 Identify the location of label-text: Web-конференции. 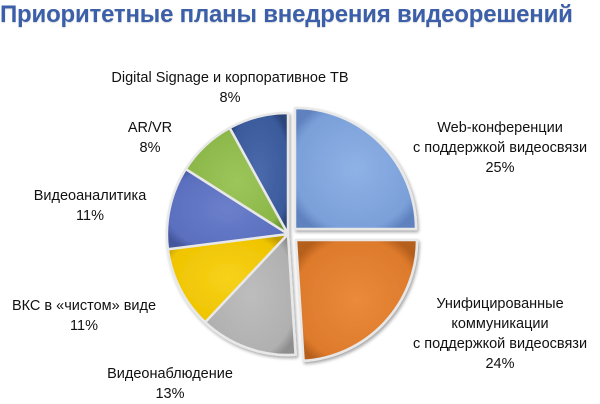
(500, 128).